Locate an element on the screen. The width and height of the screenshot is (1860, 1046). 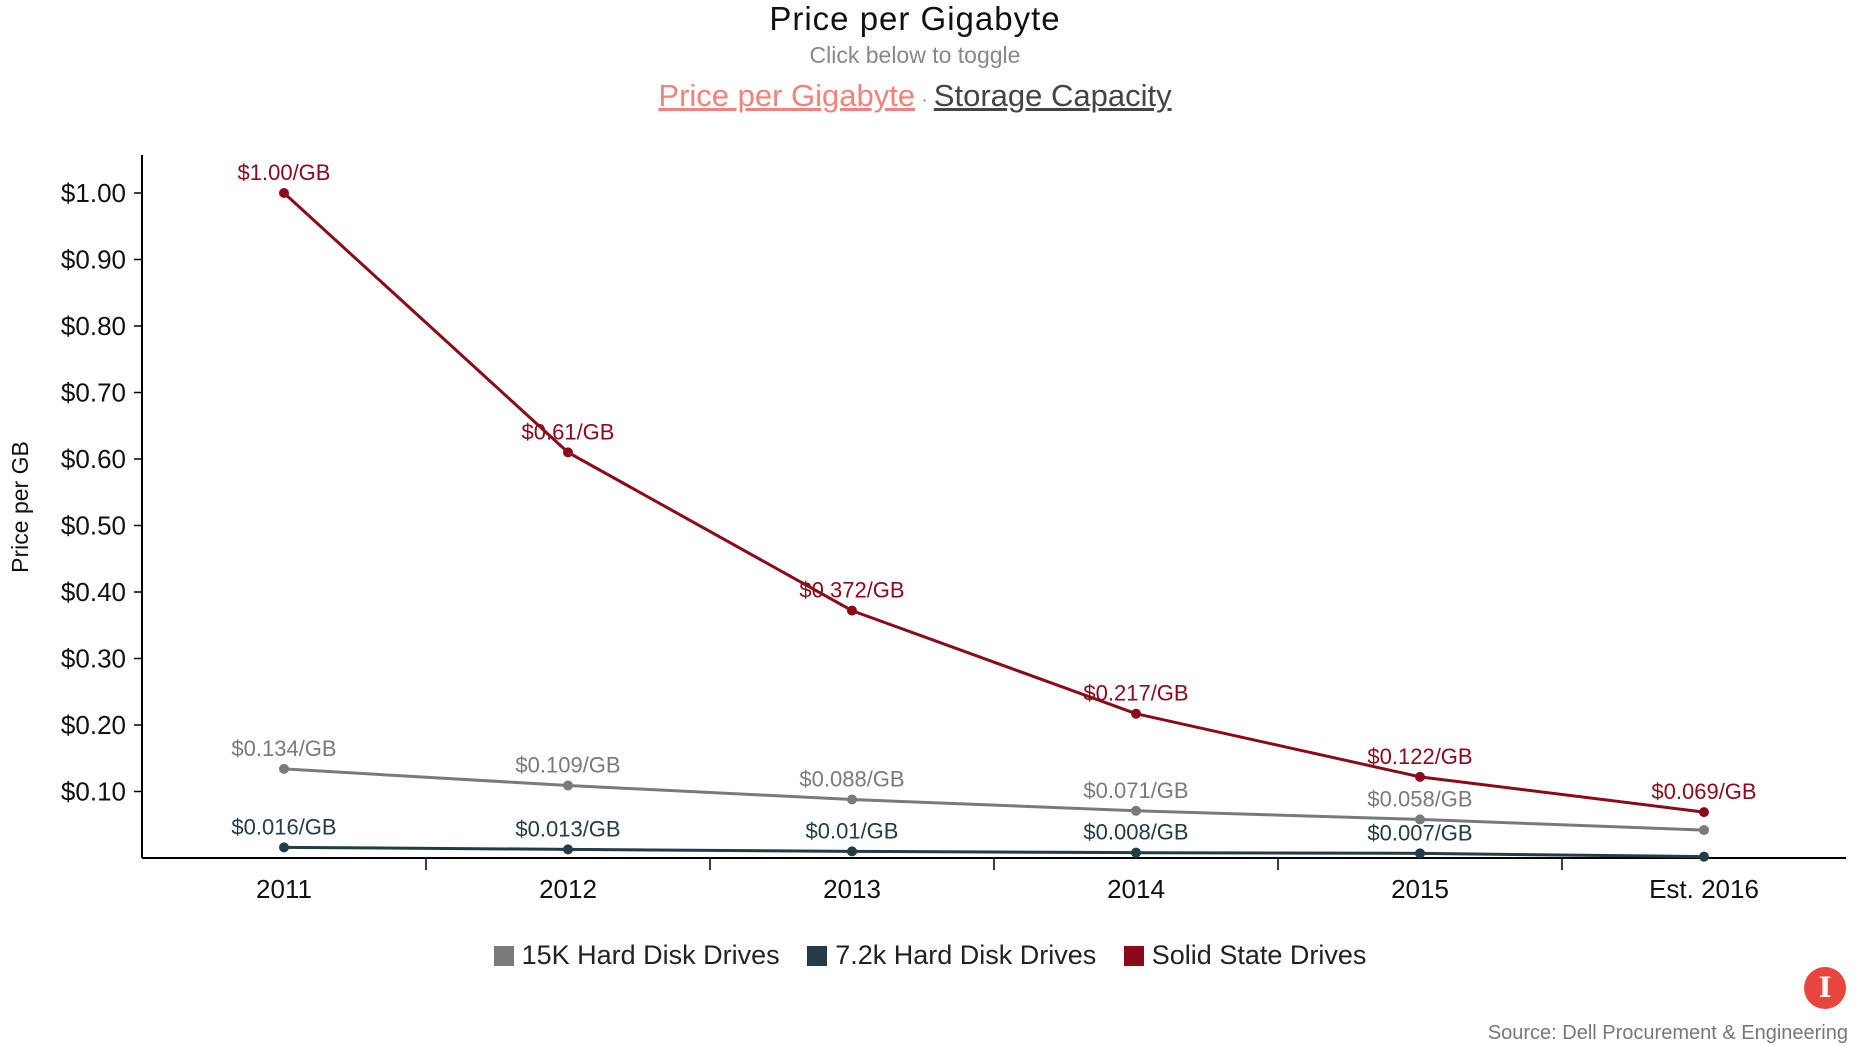
data-label: $0.069/GB is located at coordinates (1703, 791).